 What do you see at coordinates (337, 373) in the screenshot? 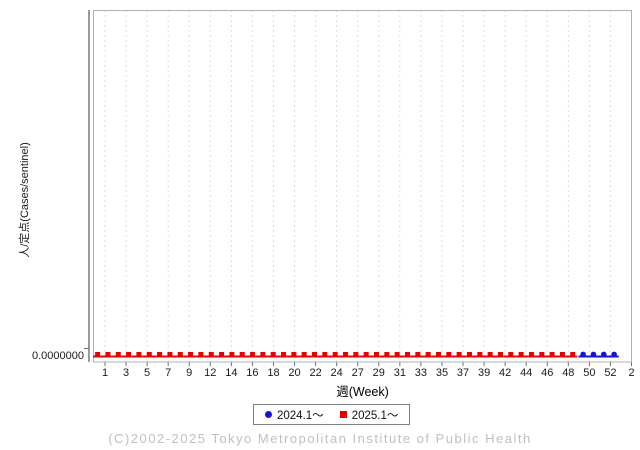
I see `svg-text: 24` at bounding box center [337, 373].